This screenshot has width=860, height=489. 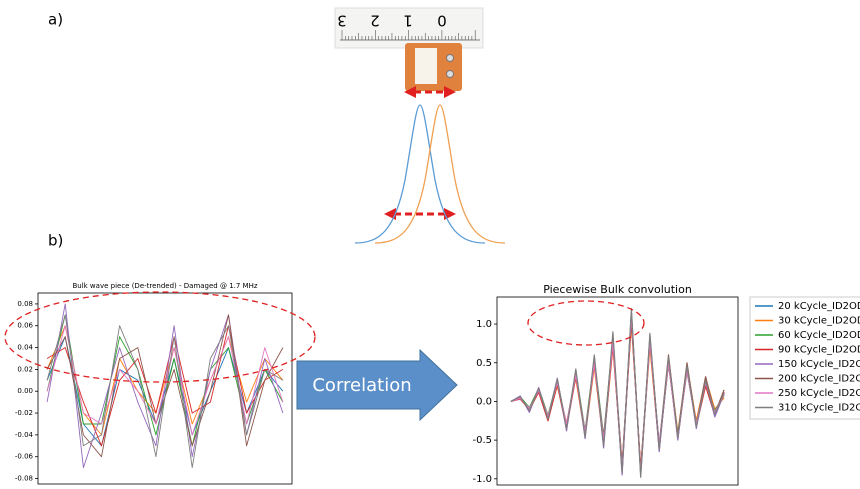 I want to click on arrow-heads, so click(x=420, y=153).